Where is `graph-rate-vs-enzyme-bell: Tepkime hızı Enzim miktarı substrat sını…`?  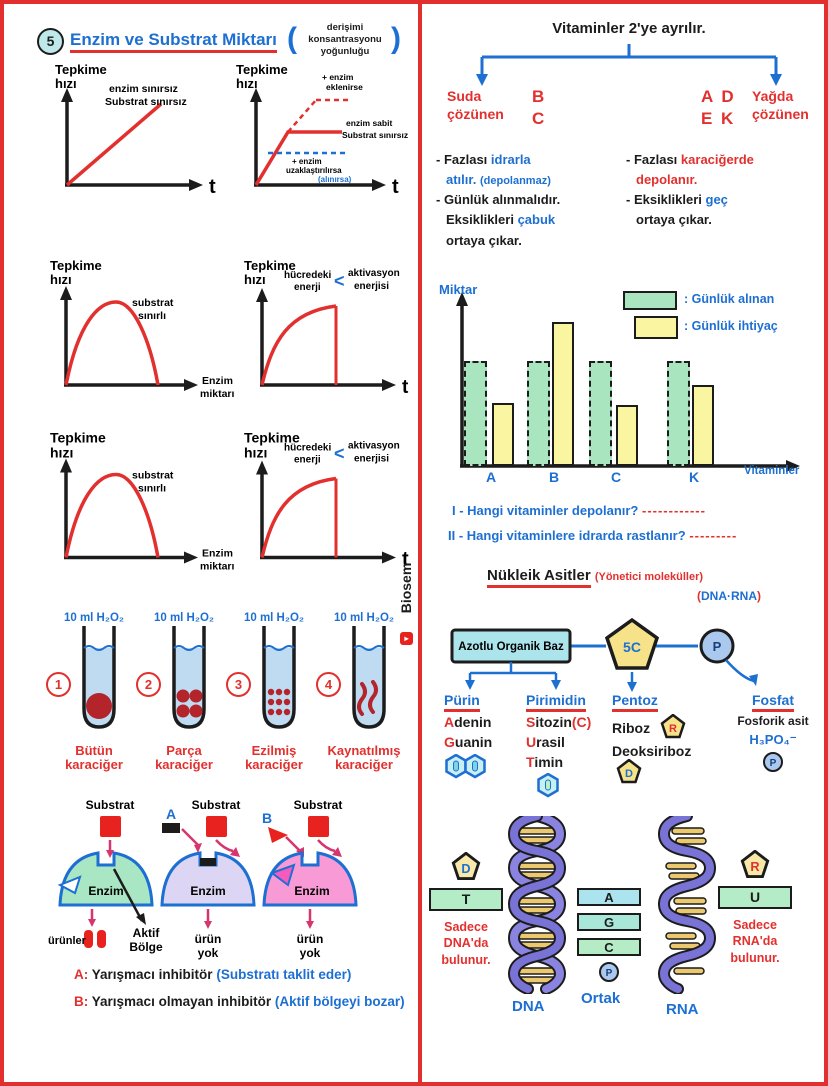 graph-rate-vs-enzyme-bell: Tepkime hızı Enzim miktarı substrat sını… is located at coordinates (142, 329).